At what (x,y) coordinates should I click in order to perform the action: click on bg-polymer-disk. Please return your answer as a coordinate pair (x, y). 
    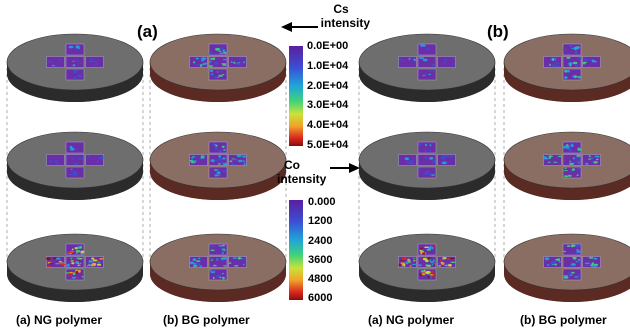
    Looking at the image, I should click on (566, 267).